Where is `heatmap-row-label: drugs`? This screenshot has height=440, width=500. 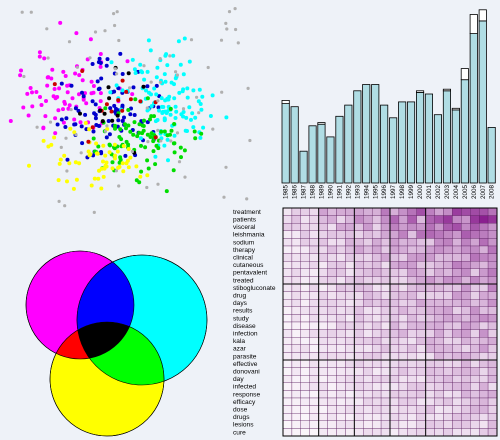
heatmap-row-label: drugs is located at coordinates (241, 417).